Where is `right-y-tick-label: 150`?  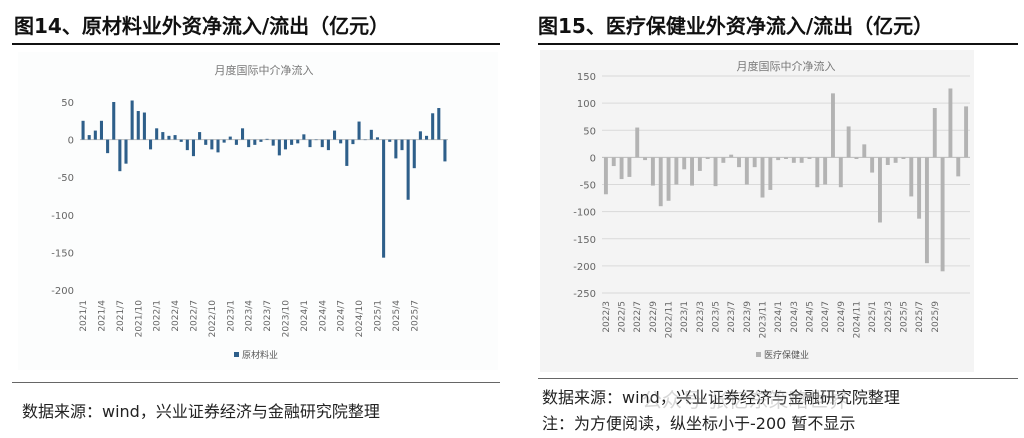 right-y-tick-label: 150 is located at coordinates (586, 77).